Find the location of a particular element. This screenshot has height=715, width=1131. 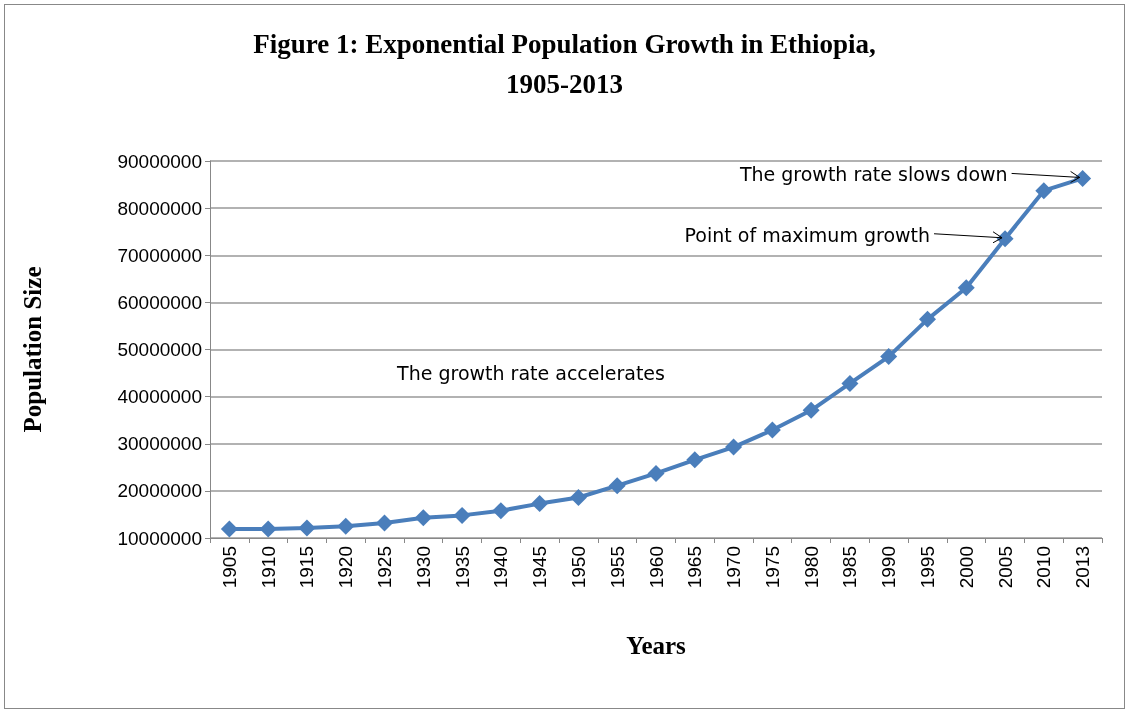

x-tick-label: 1950 is located at coordinates (578, 567).